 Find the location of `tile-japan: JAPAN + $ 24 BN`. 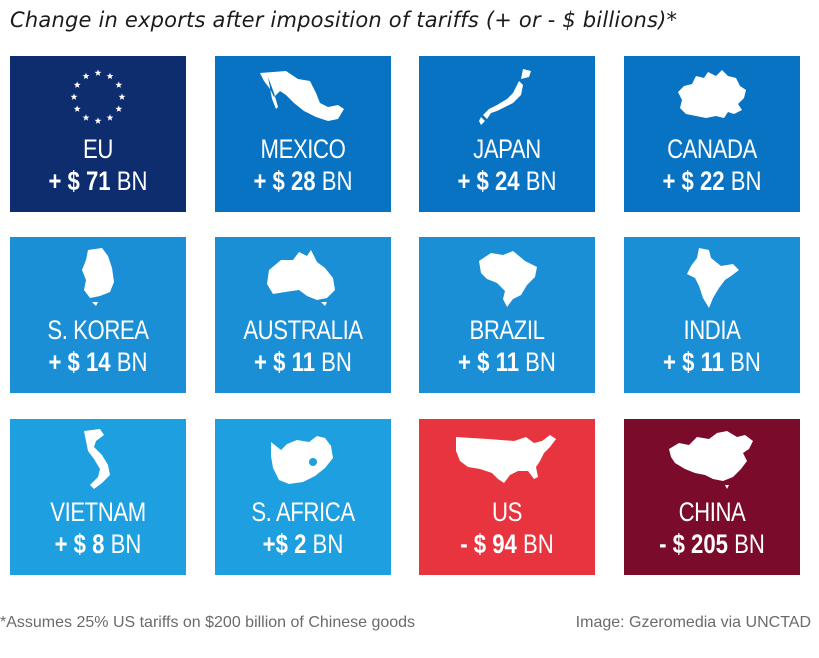

tile-japan: JAPAN + $ 24 BN is located at coordinates (507, 134).